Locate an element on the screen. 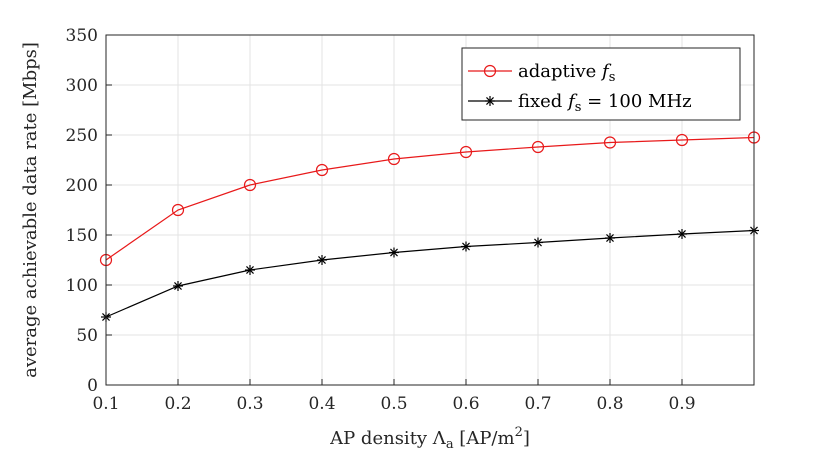  legend-suffix-fixed: = 100 MHz is located at coordinates (636, 101).